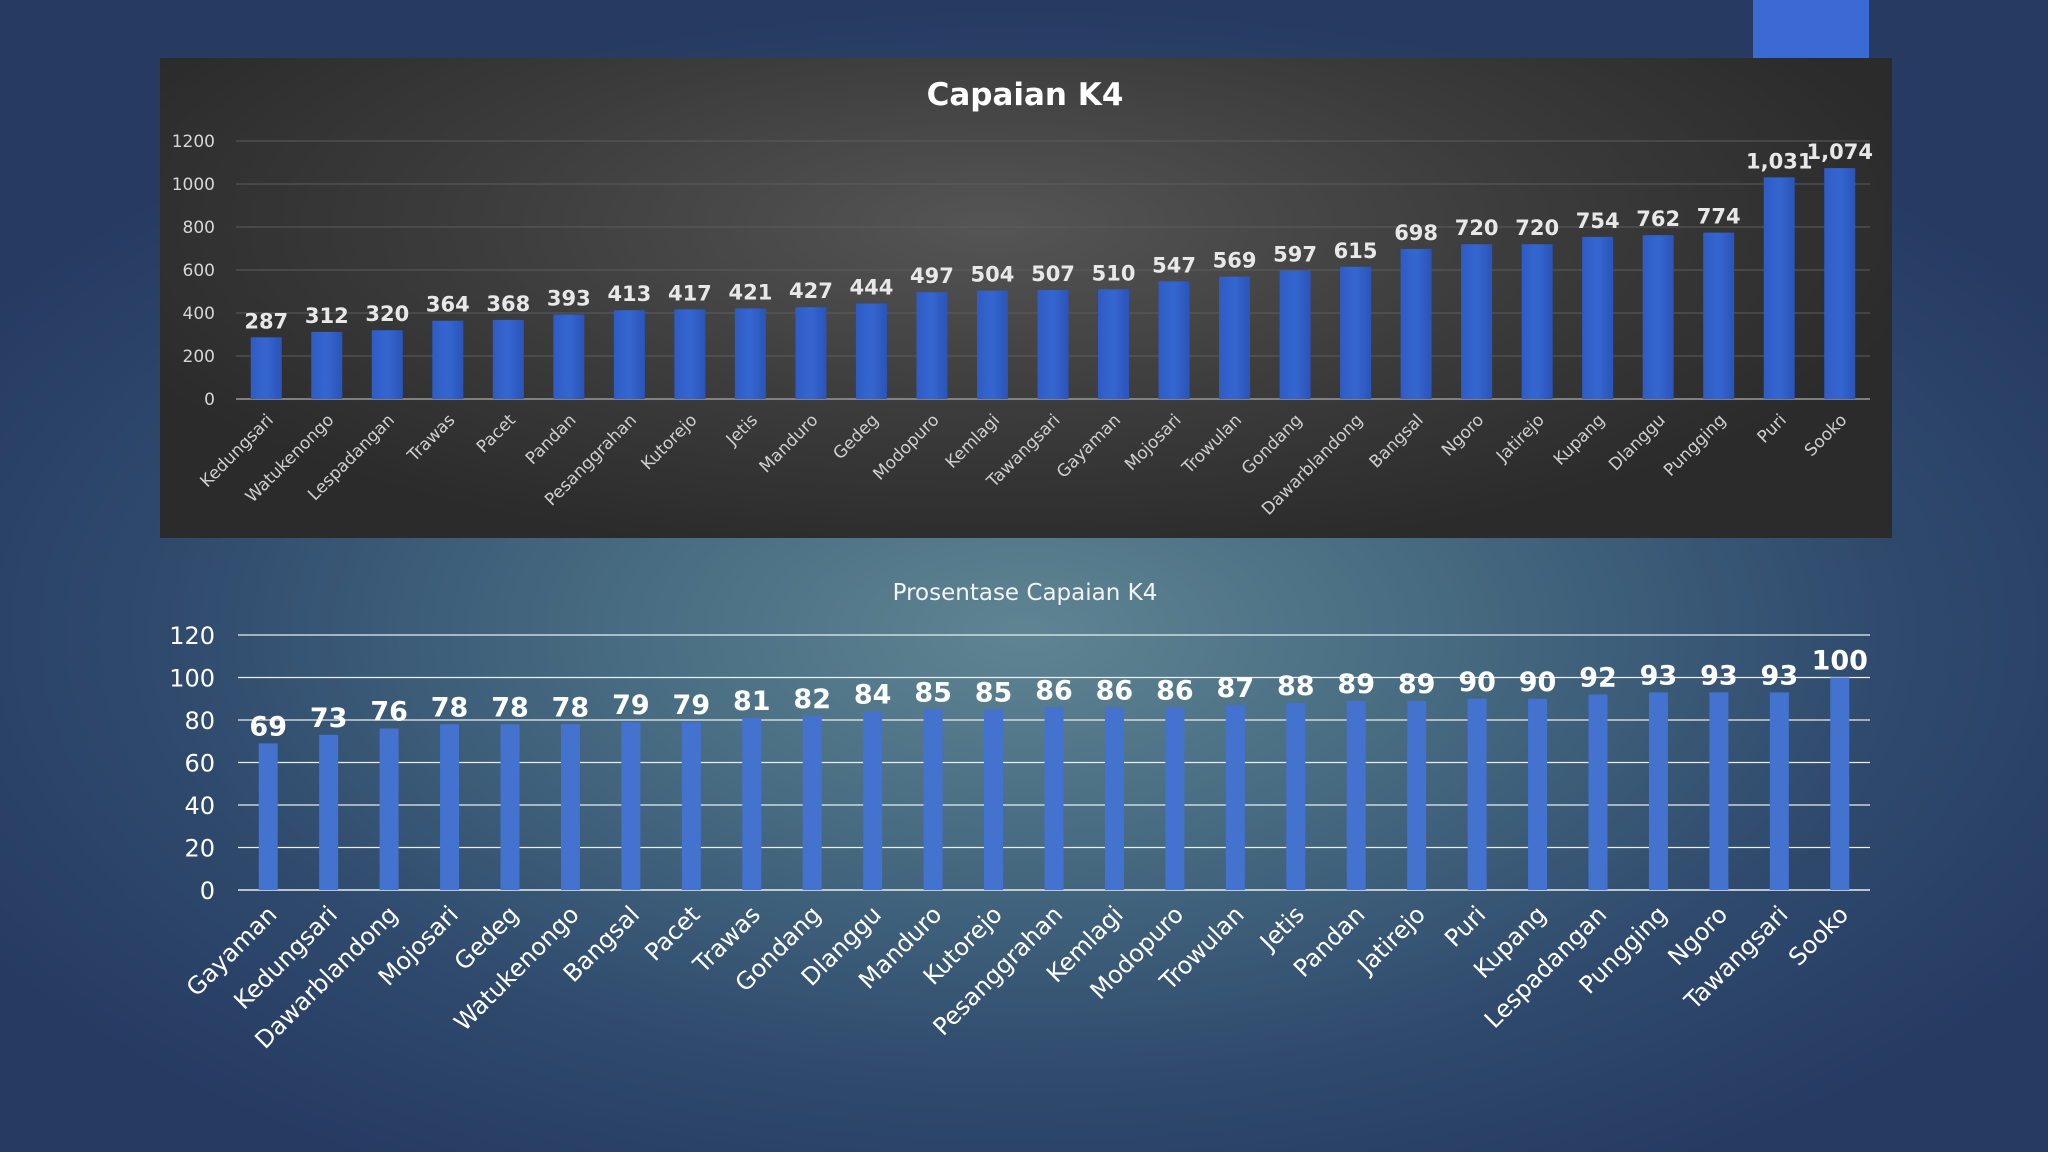  I want to click on data-label-sooko: 1,074, so click(1840, 152).